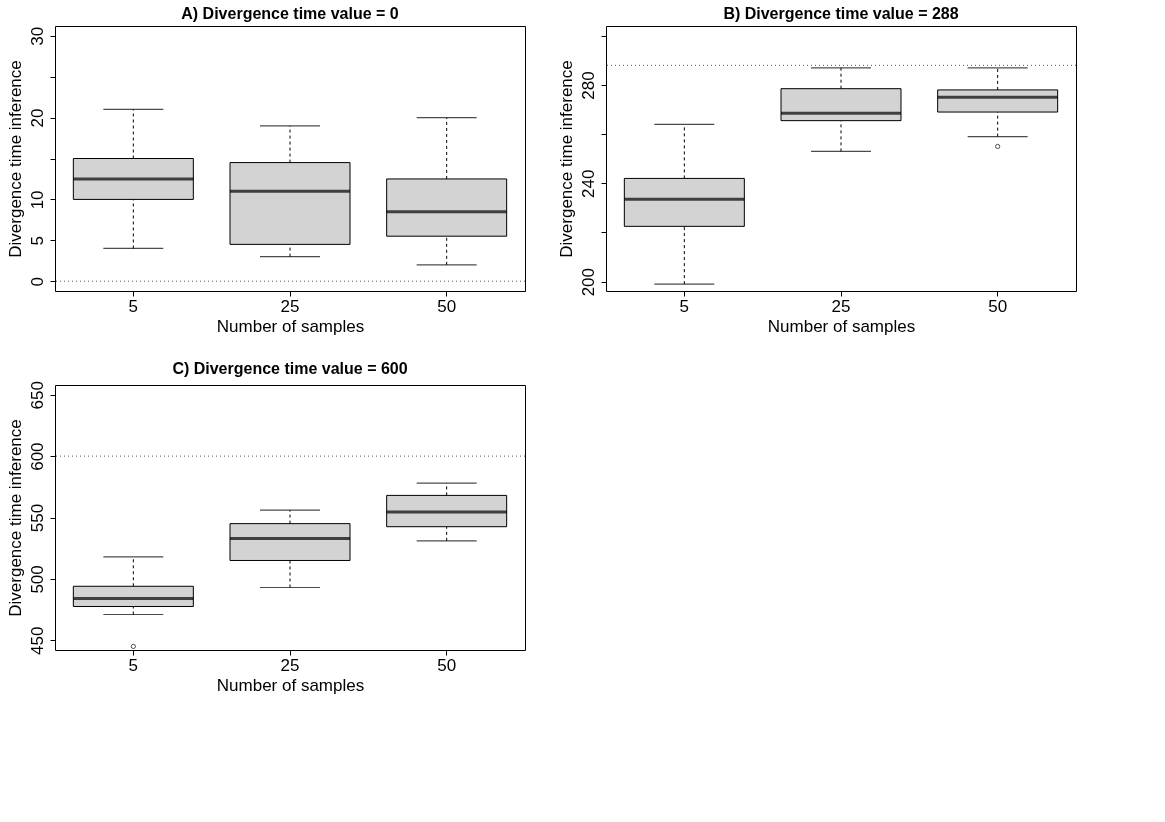 The width and height of the screenshot is (1165, 822). What do you see at coordinates (588, 184) in the screenshot?
I see `y-tick-label: 240` at bounding box center [588, 184].